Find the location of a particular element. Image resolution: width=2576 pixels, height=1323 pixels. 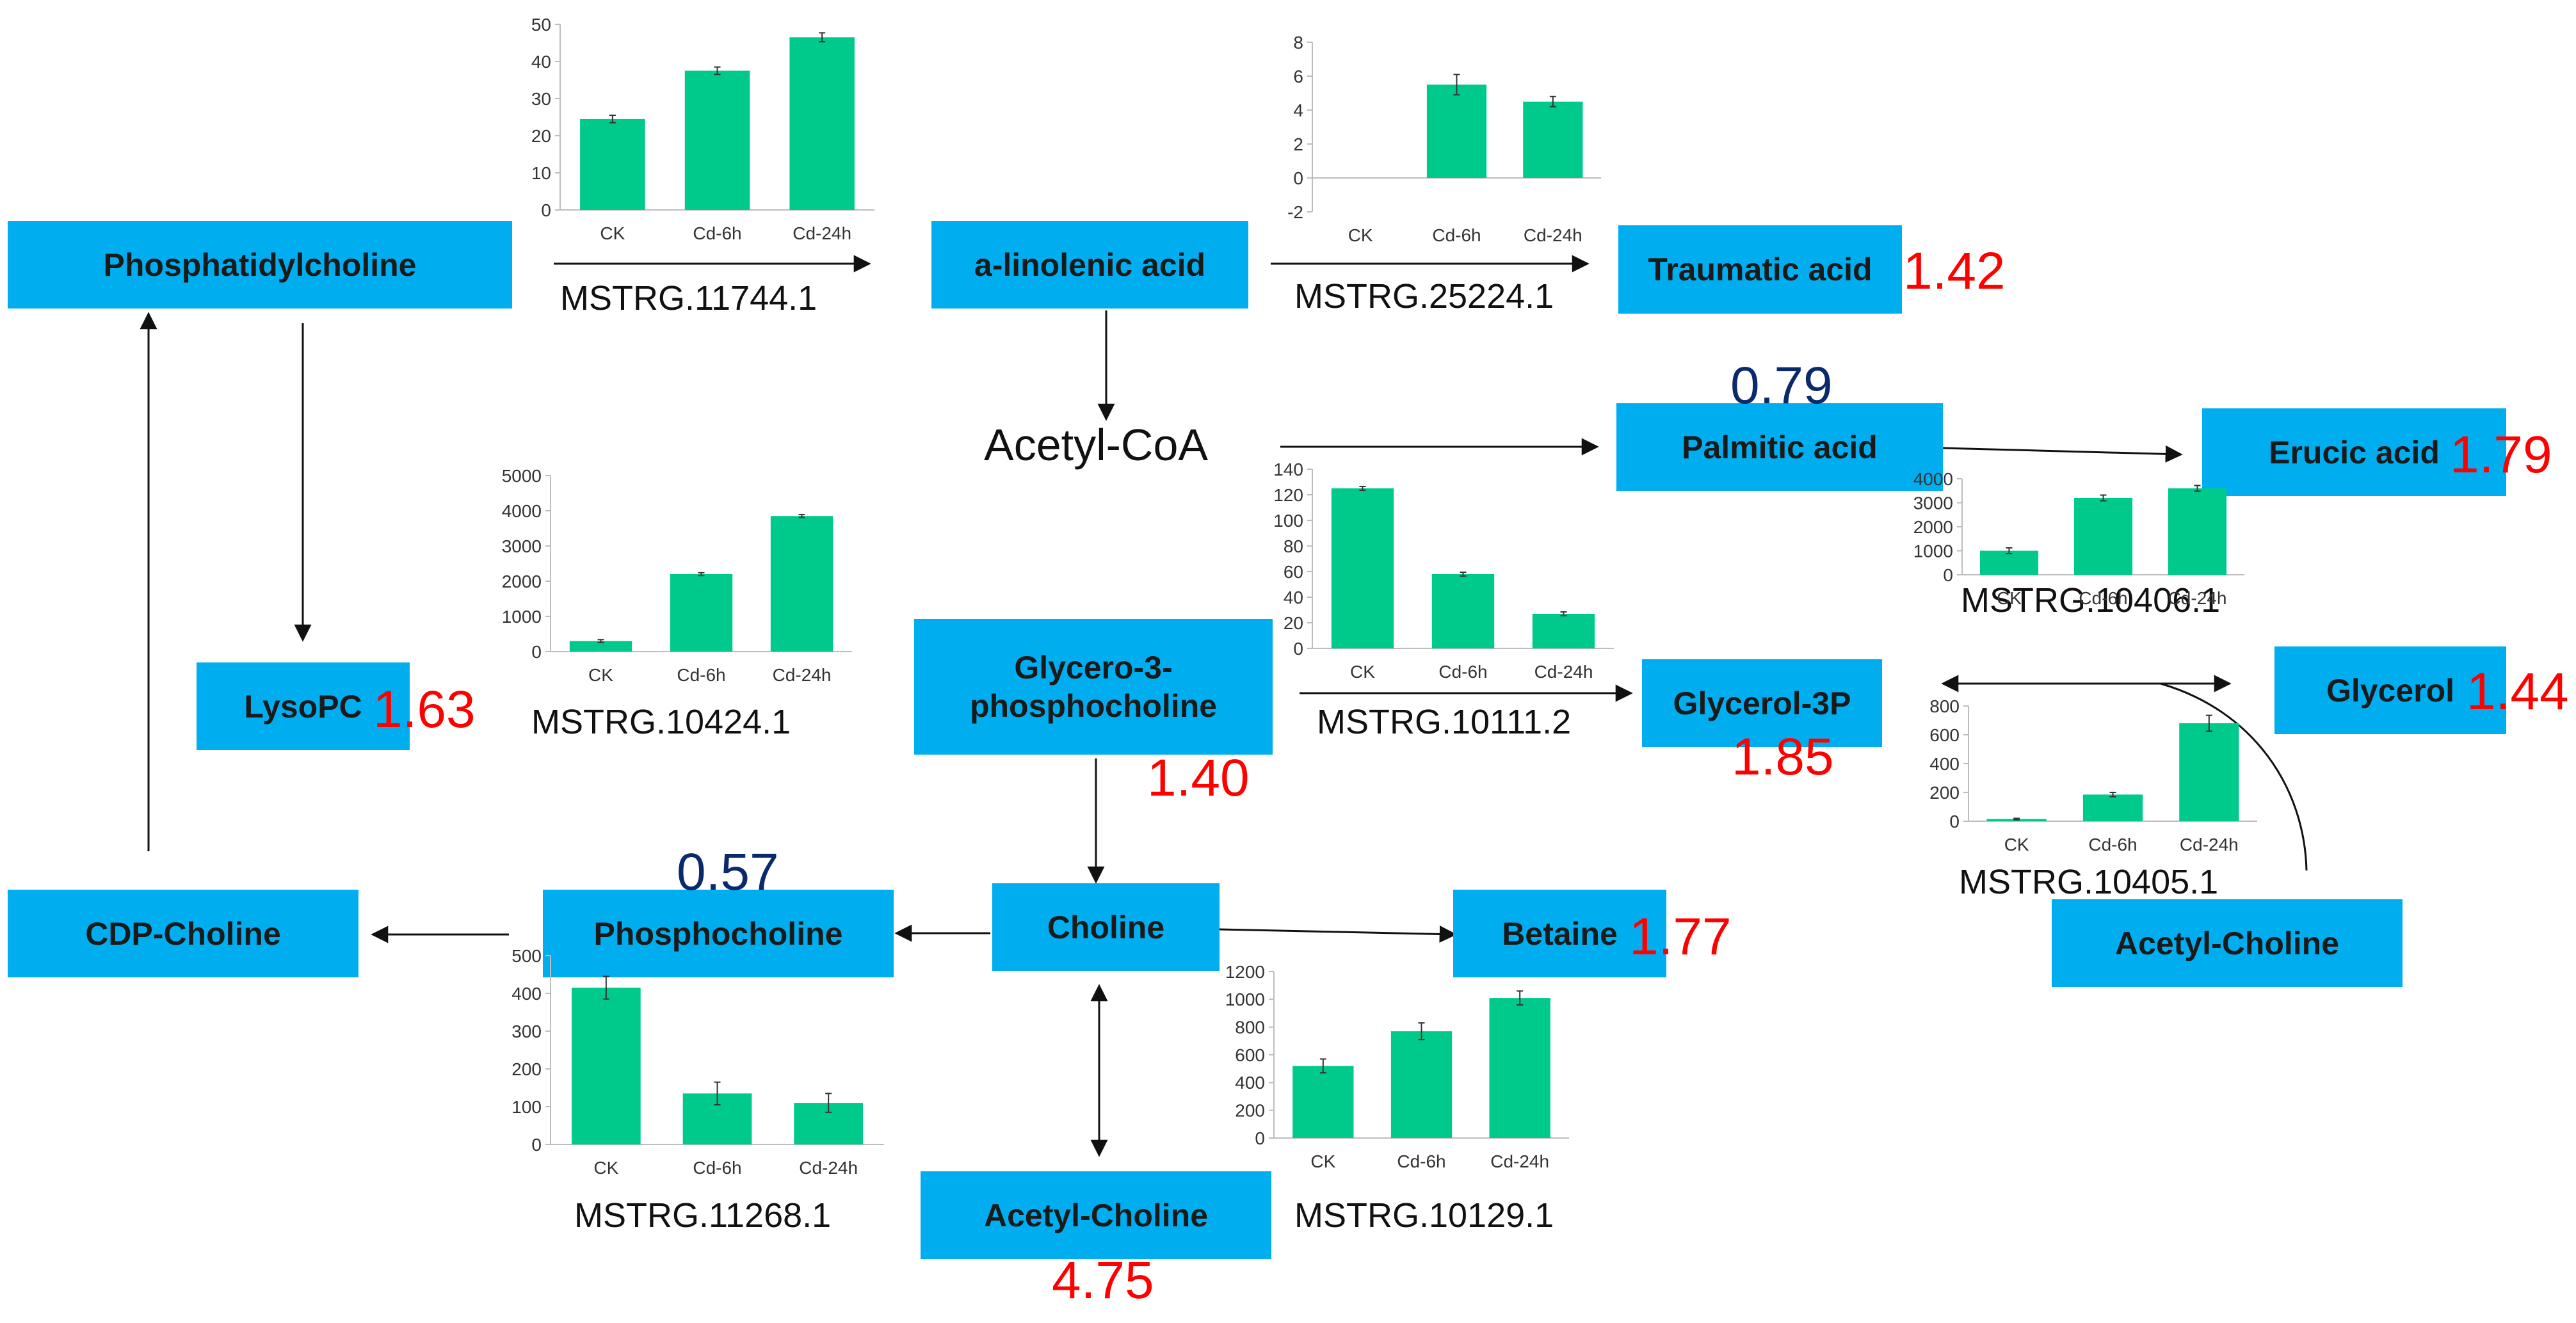

chart-y-tick-label: 8 is located at coordinates (1298, 42).